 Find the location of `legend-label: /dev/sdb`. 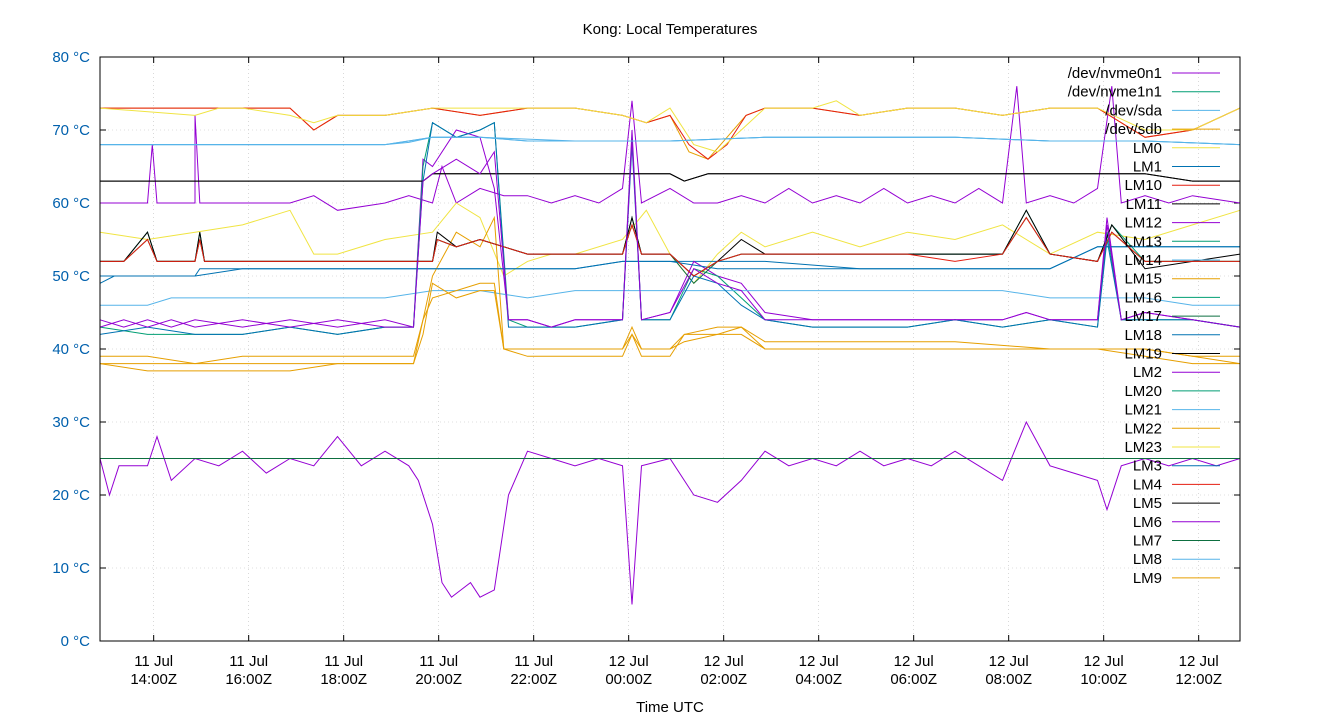

legend-label: /dev/sdb is located at coordinates (1133, 129).